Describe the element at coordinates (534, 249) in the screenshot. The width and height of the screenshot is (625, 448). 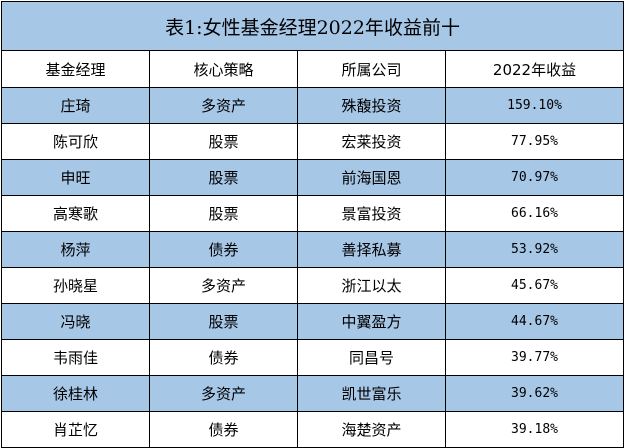
I see `cell-return: 53.92%` at that location.